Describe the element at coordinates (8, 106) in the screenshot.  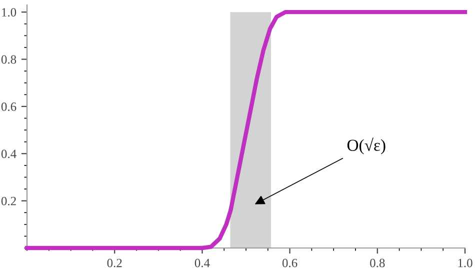
I see `y-tick-label: 0.6` at that location.